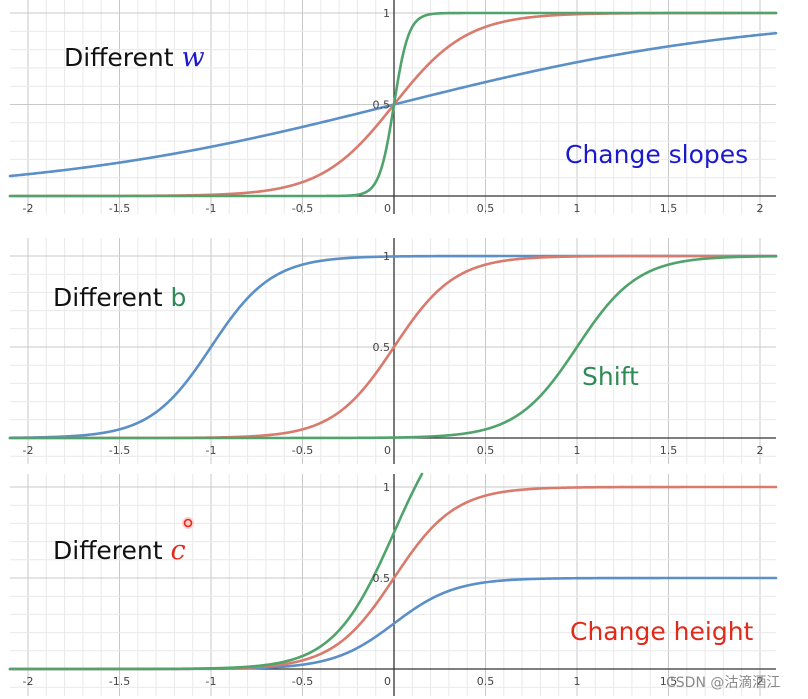 This screenshot has width=808, height=699. Describe the element at coordinates (610, 376) in the screenshot. I see `annotation-text: Shift` at that location.